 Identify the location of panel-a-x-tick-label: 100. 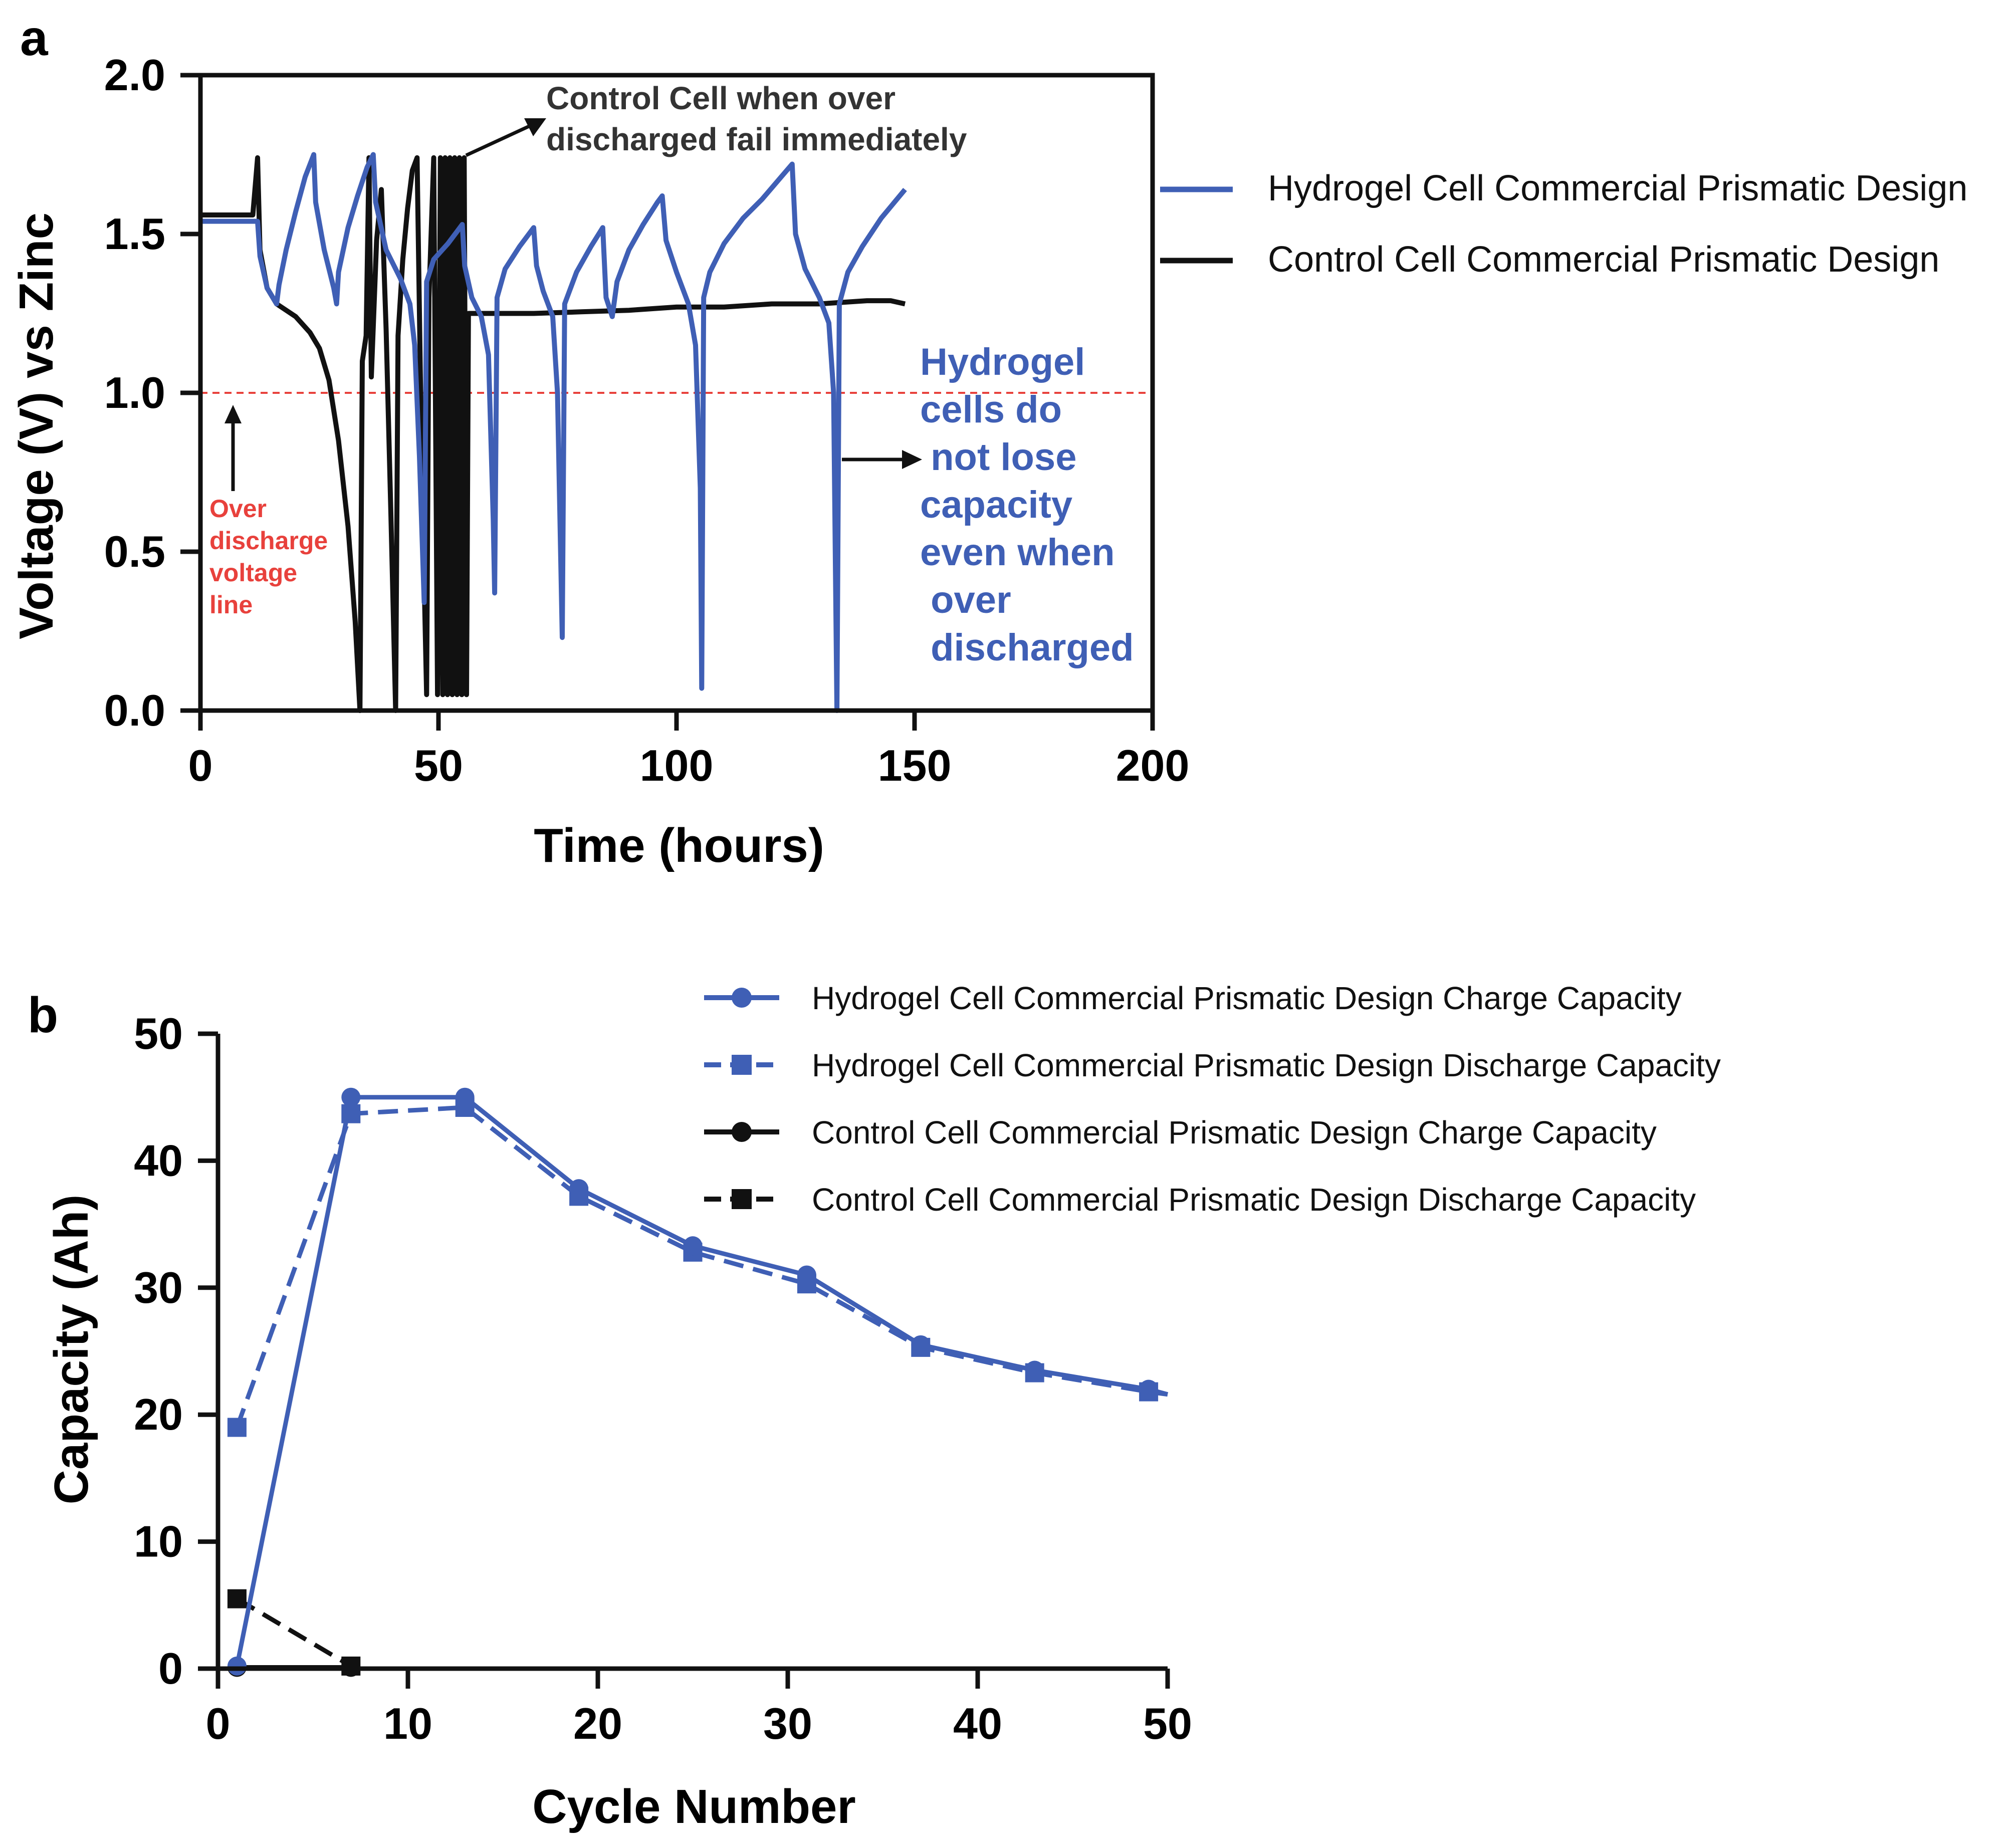
(677, 765).